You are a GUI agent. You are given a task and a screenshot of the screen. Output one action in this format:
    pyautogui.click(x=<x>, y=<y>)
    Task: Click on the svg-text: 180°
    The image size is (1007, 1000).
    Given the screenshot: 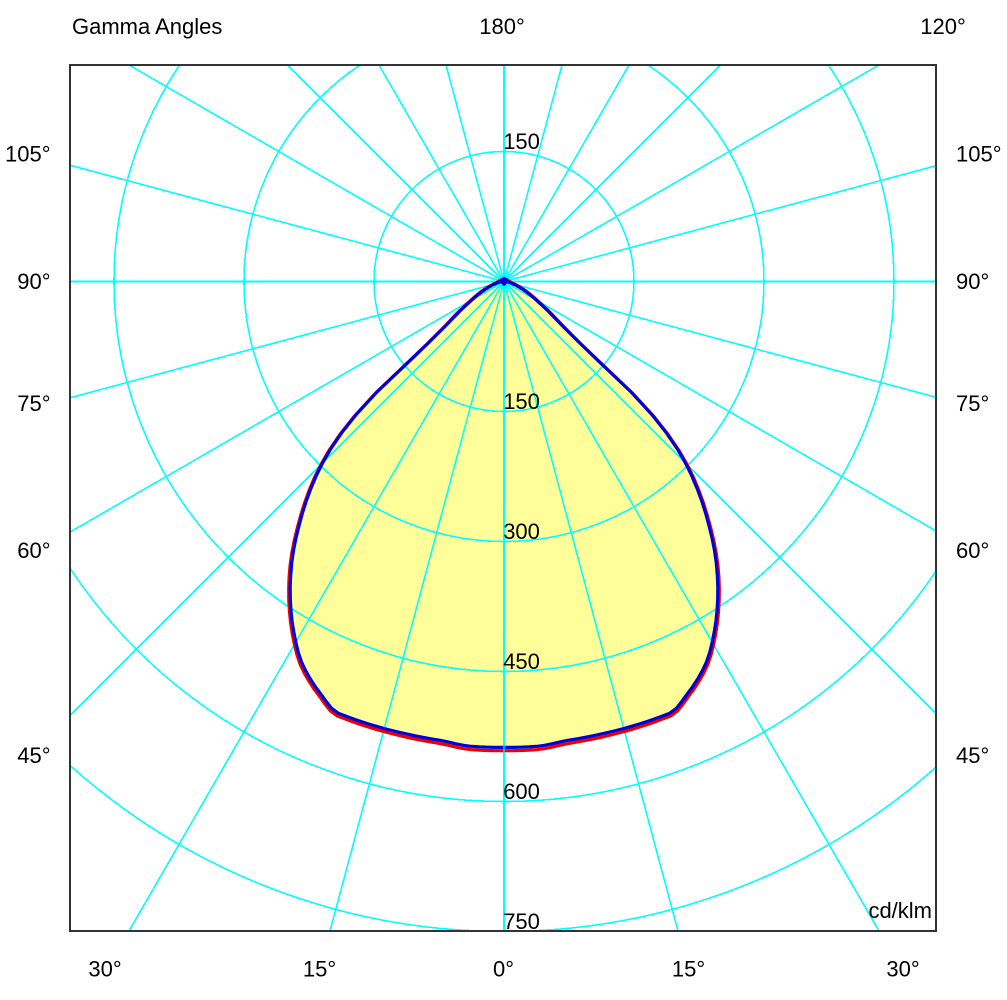 What is the action you would take?
    pyautogui.click(x=502, y=26)
    